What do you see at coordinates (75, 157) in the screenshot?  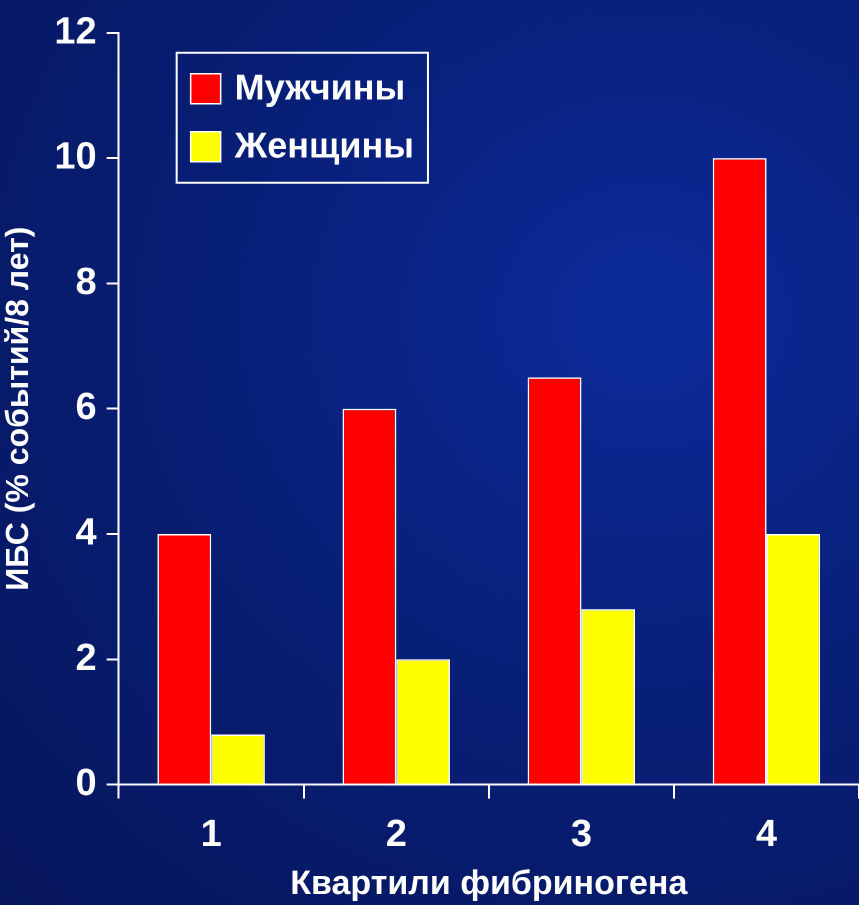 I see `y-tick-label: 10` at bounding box center [75, 157].